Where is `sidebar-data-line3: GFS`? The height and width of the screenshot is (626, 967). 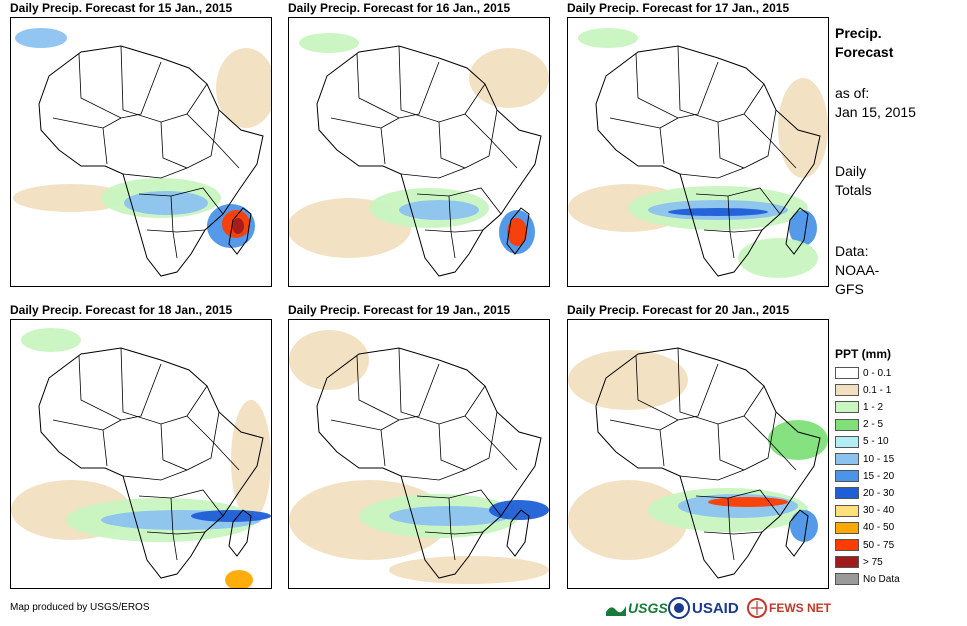 sidebar-data-line3: GFS is located at coordinates (849, 289).